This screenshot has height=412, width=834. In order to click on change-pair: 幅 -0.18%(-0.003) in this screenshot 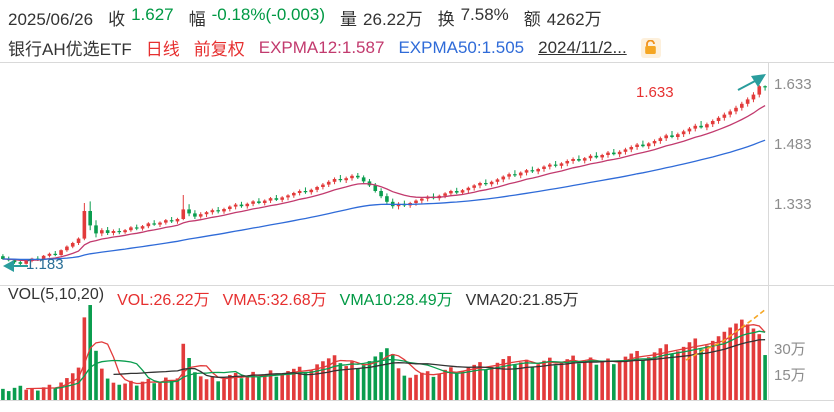, I will do `click(257, 17)`.